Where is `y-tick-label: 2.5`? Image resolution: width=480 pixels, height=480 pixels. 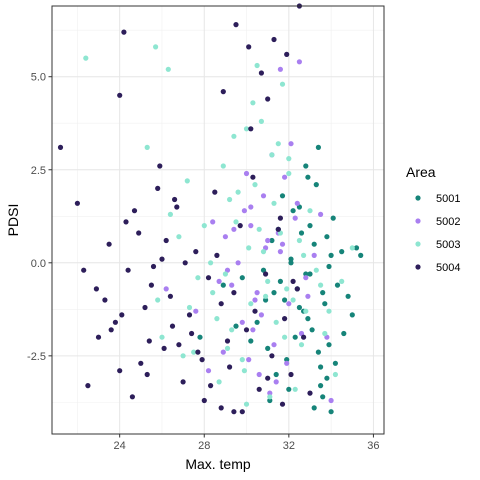
y-tick-label: 2.5 is located at coordinates (38, 171).